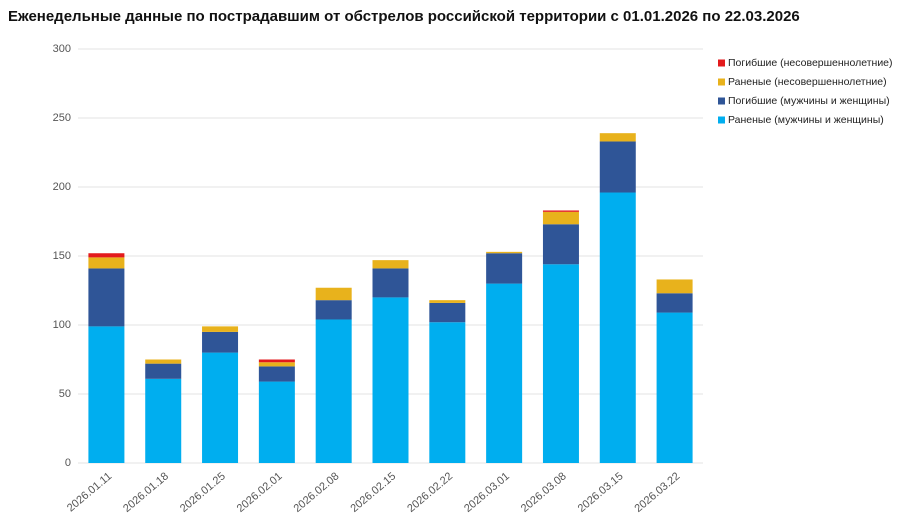  I want to click on x-tick-label: 2026.02.15, so click(373, 492).